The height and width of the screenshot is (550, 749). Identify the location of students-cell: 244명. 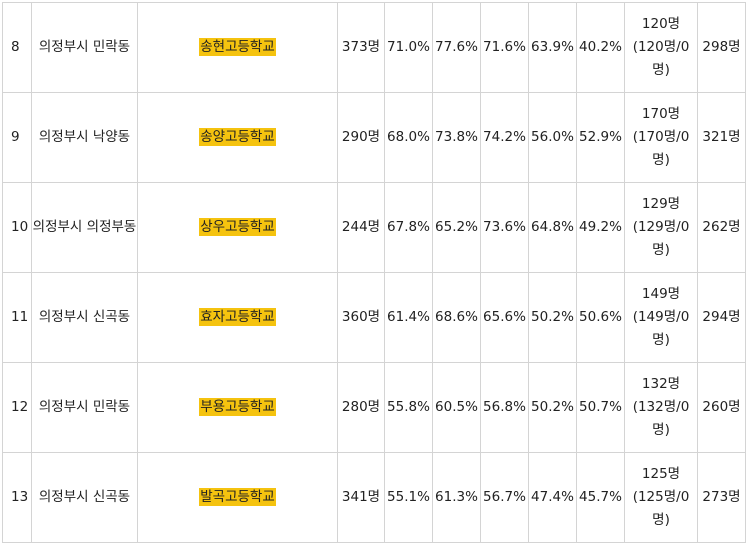
(361, 227).